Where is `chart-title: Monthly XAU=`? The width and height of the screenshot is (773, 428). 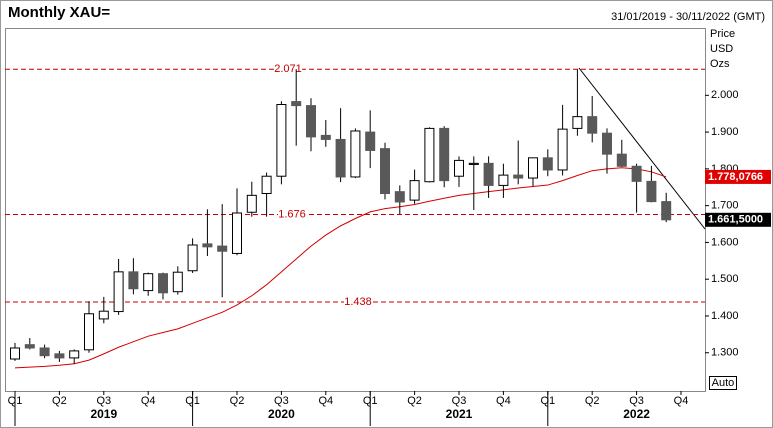
chart-title: Monthly XAU= is located at coordinates (59, 12).